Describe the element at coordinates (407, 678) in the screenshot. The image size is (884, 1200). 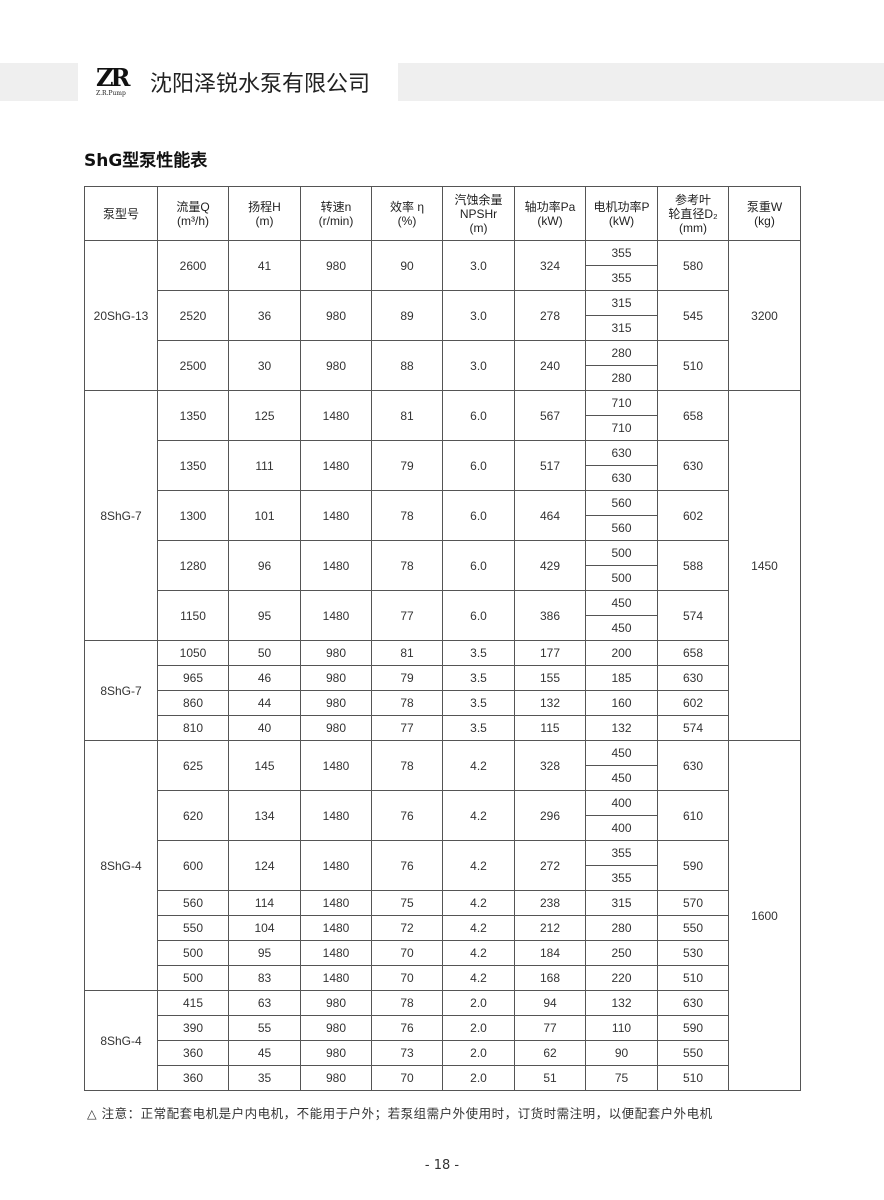
I see `data-cell: 79` at that location.